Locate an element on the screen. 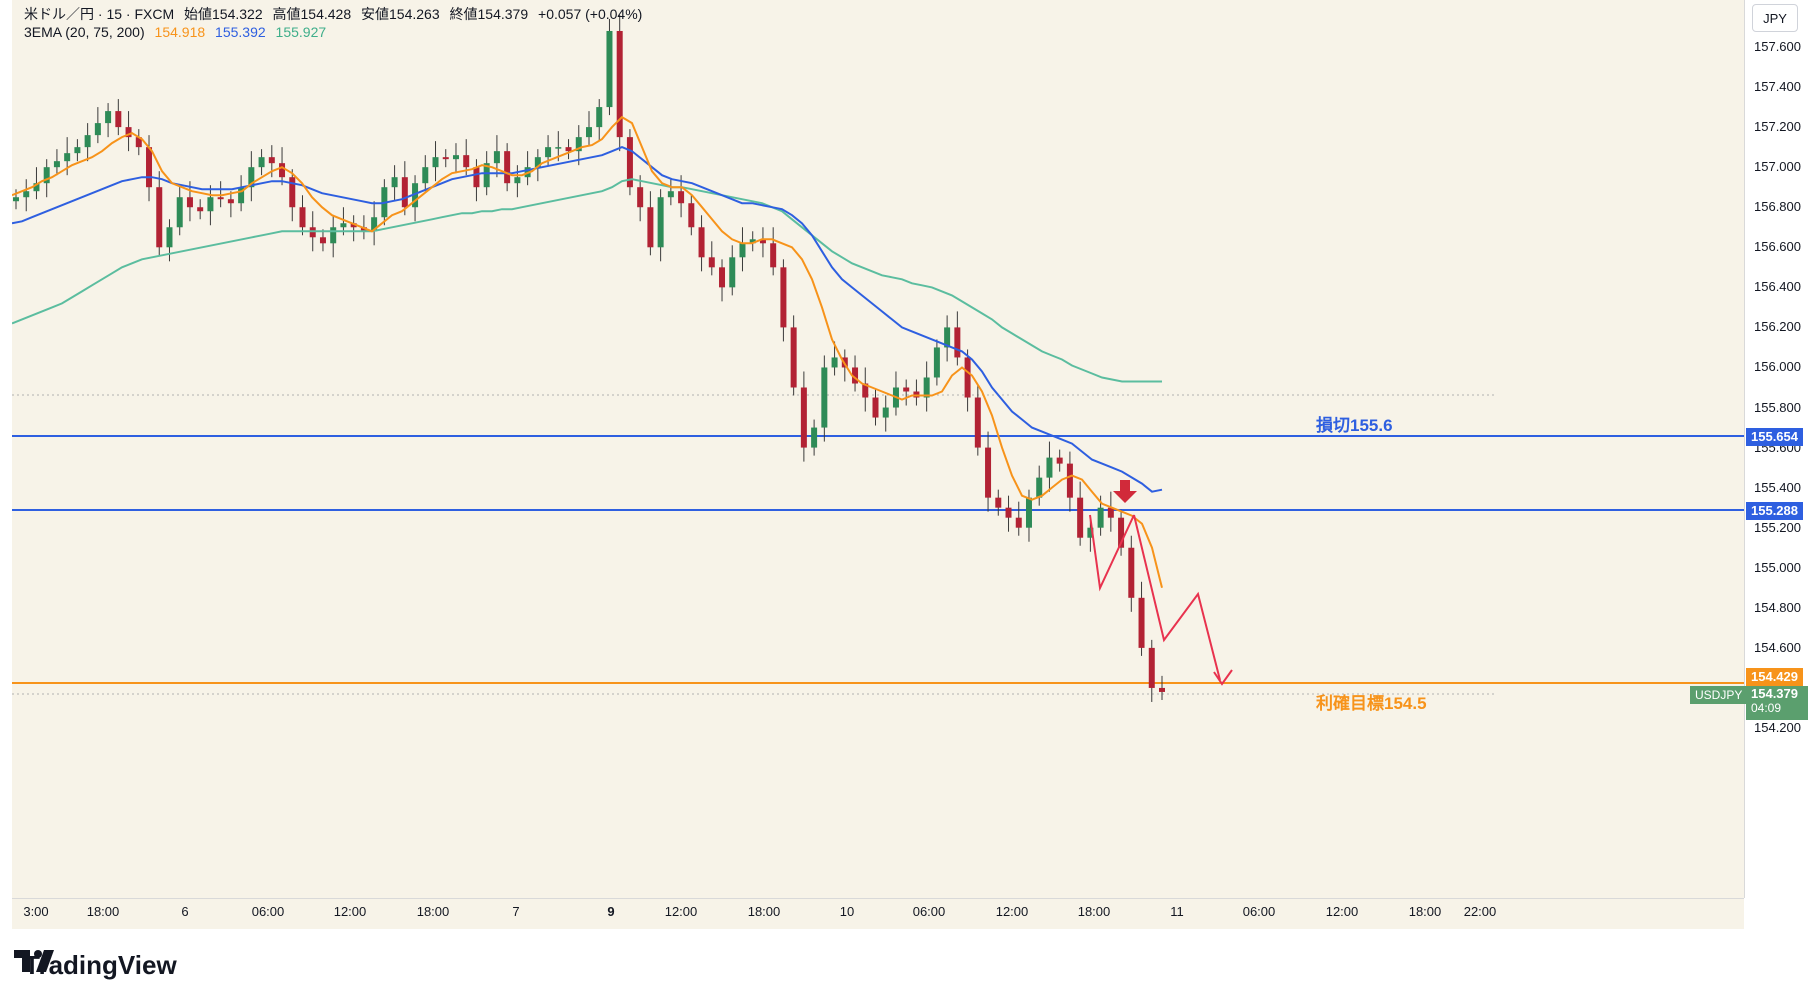  high-value: 154.428 is located at coordinates (326, 14).